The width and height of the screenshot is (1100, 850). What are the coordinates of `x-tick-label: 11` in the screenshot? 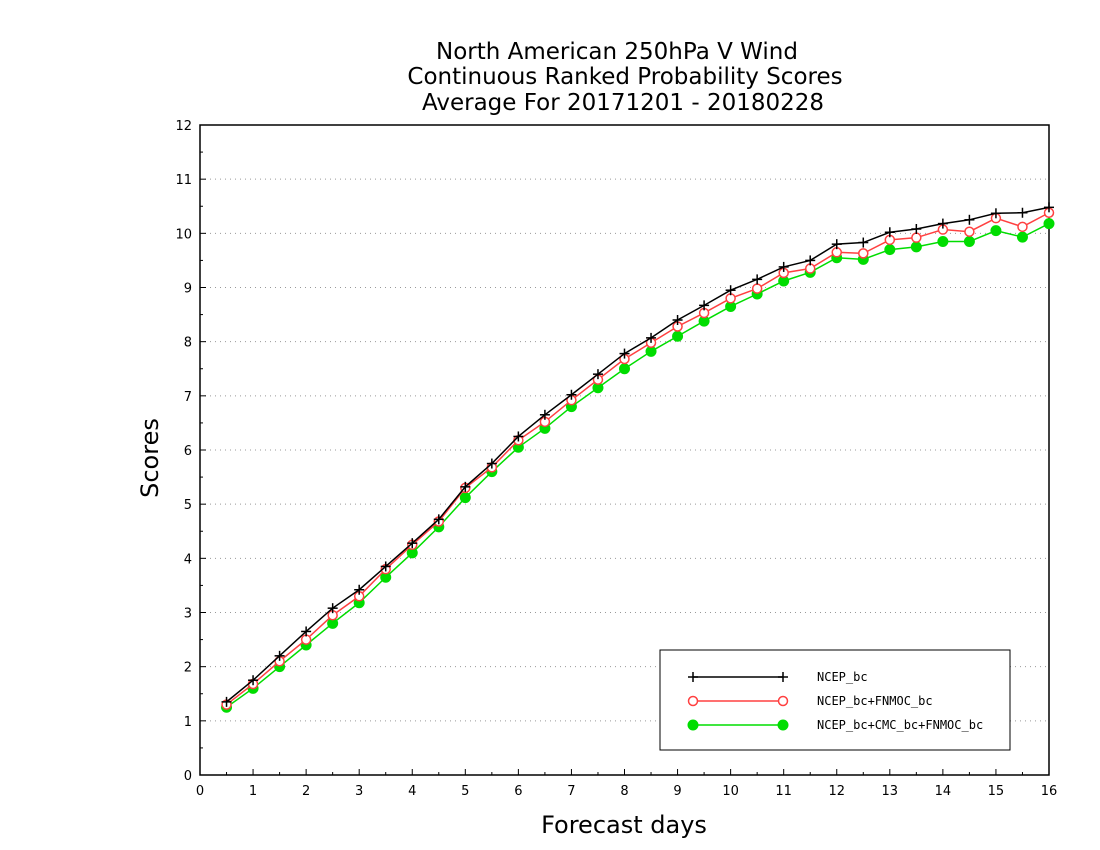 It's located at (783, 791).